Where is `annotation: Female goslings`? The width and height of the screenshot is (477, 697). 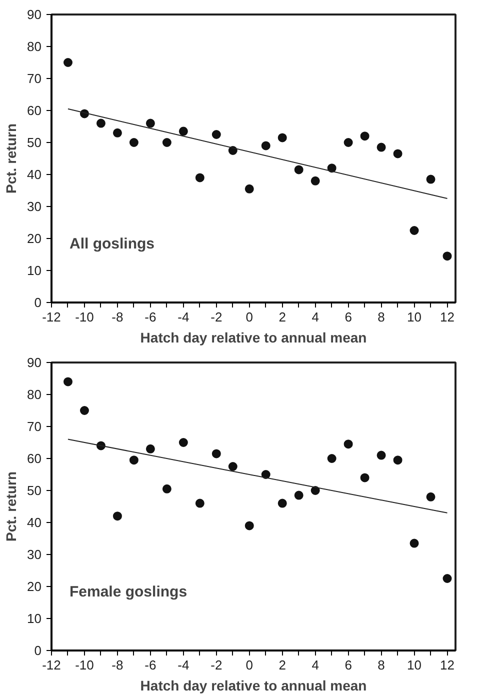 annotation: Female goslings is located at coordinates (129, 592).